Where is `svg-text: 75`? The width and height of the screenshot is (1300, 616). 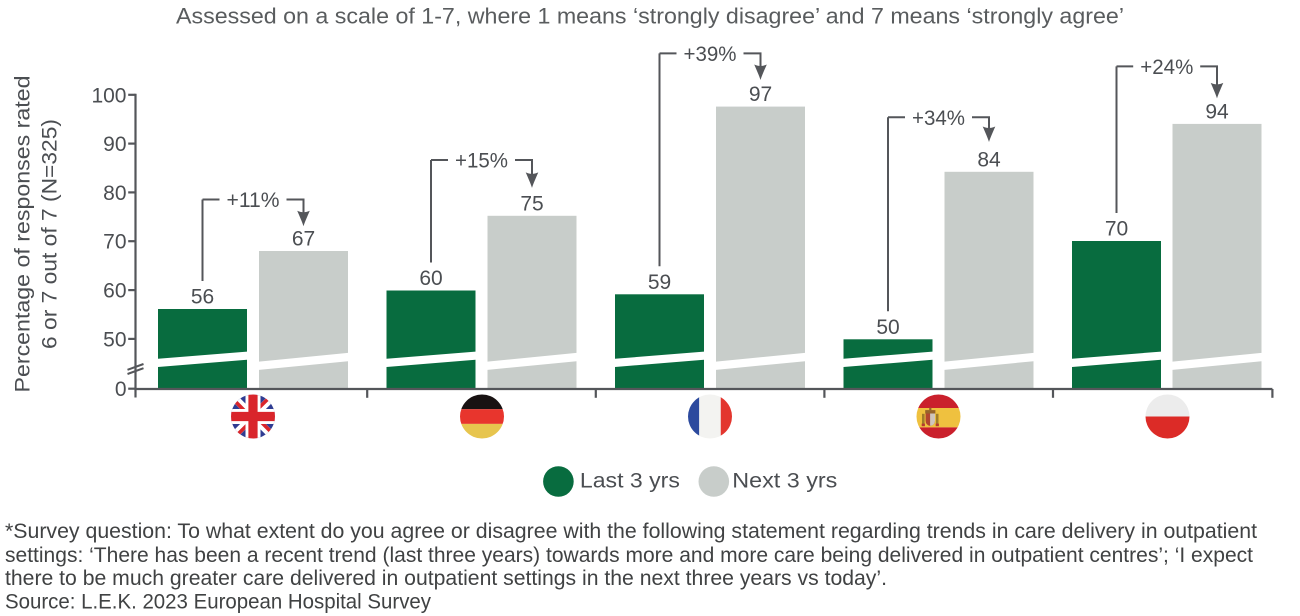 svg-text: 75 is located at coordinates (531, 203).